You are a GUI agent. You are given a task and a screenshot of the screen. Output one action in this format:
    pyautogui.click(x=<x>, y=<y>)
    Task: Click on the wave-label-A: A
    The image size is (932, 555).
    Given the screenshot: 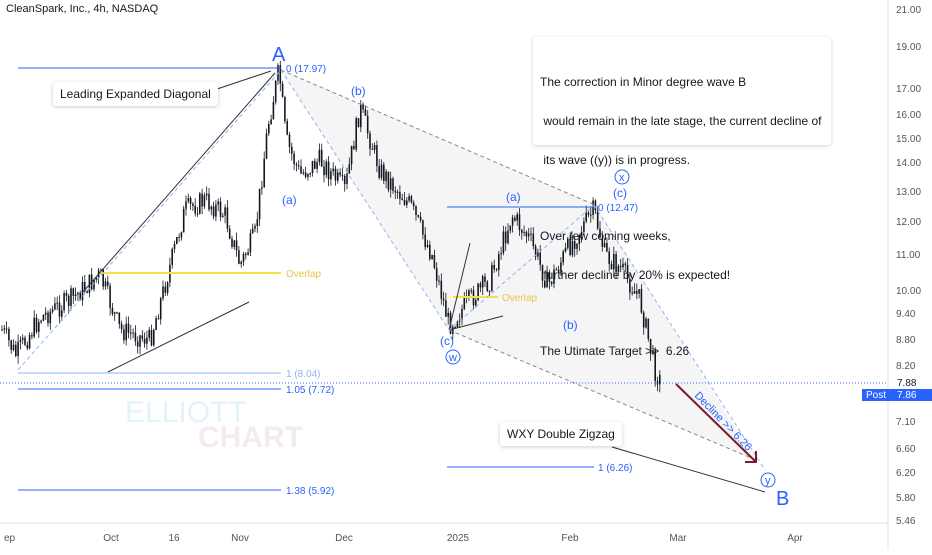 What is the action you would take?
    pyautogui.click(x=279, y=55)
    